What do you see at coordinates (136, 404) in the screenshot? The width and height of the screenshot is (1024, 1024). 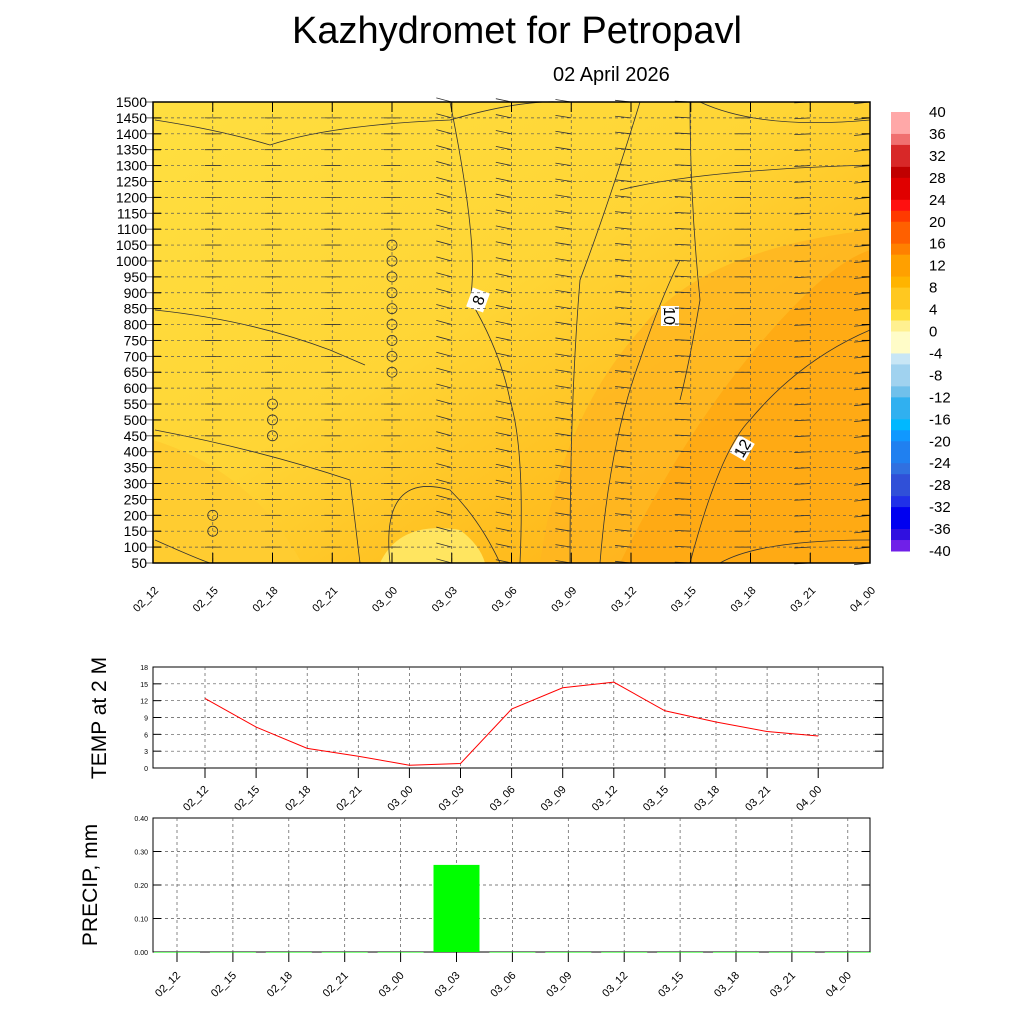 I see `y-tick-label: 550` at bounding box center [136, 404].